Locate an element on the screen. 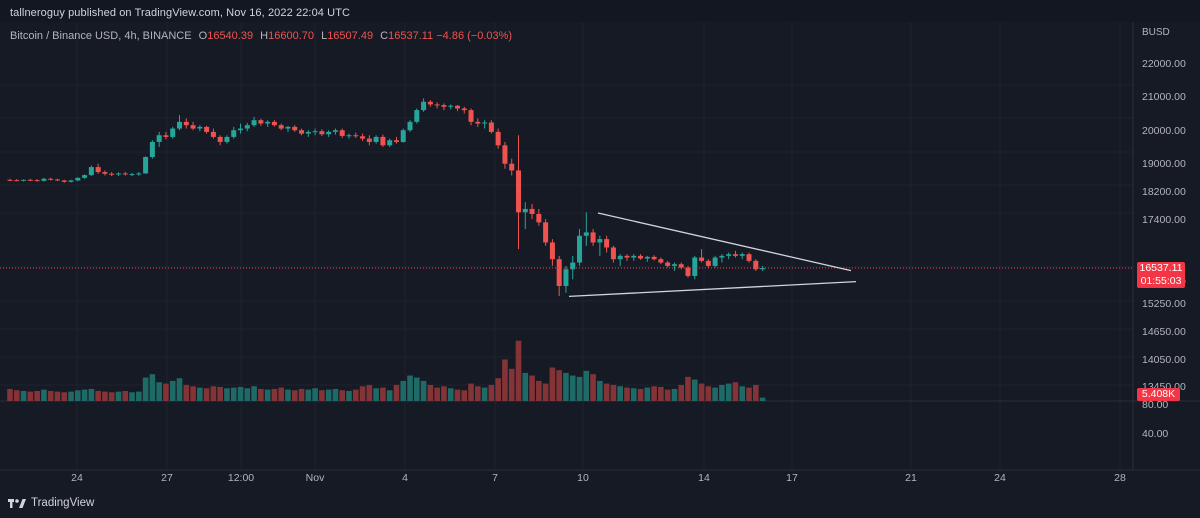 The image size is (1200, 518). tradingview-logo-icon is located at coordinates (17, 503).